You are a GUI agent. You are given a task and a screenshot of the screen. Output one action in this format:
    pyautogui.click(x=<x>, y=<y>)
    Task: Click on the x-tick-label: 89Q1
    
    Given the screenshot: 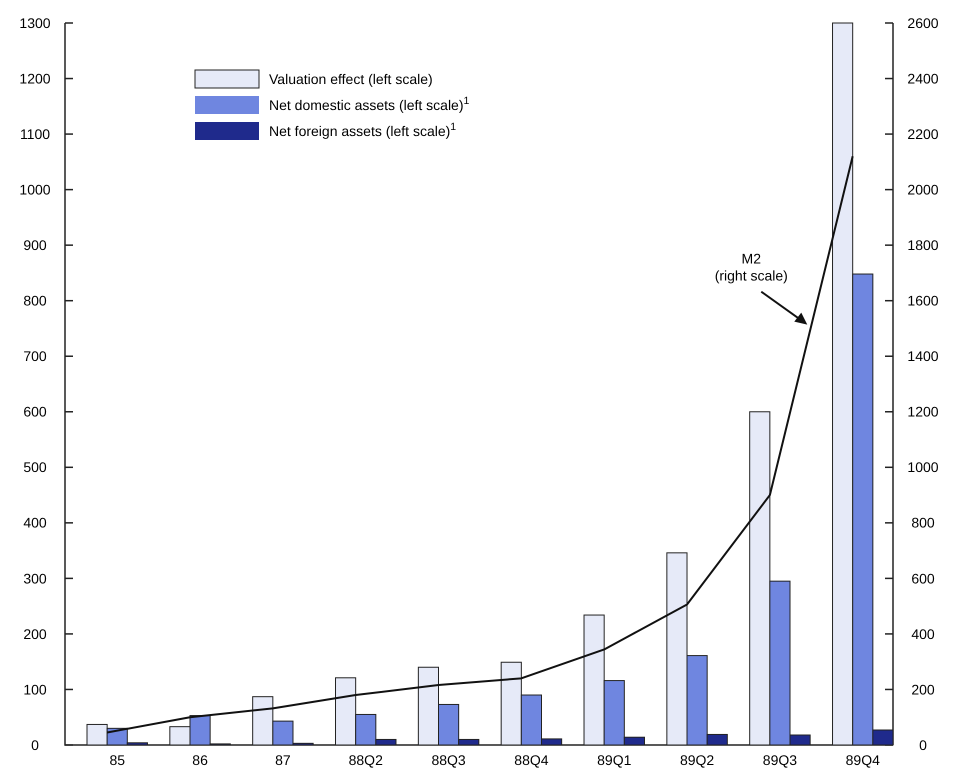 What is the action you would take?
    pyautogui.click(x=614, y=760)
    